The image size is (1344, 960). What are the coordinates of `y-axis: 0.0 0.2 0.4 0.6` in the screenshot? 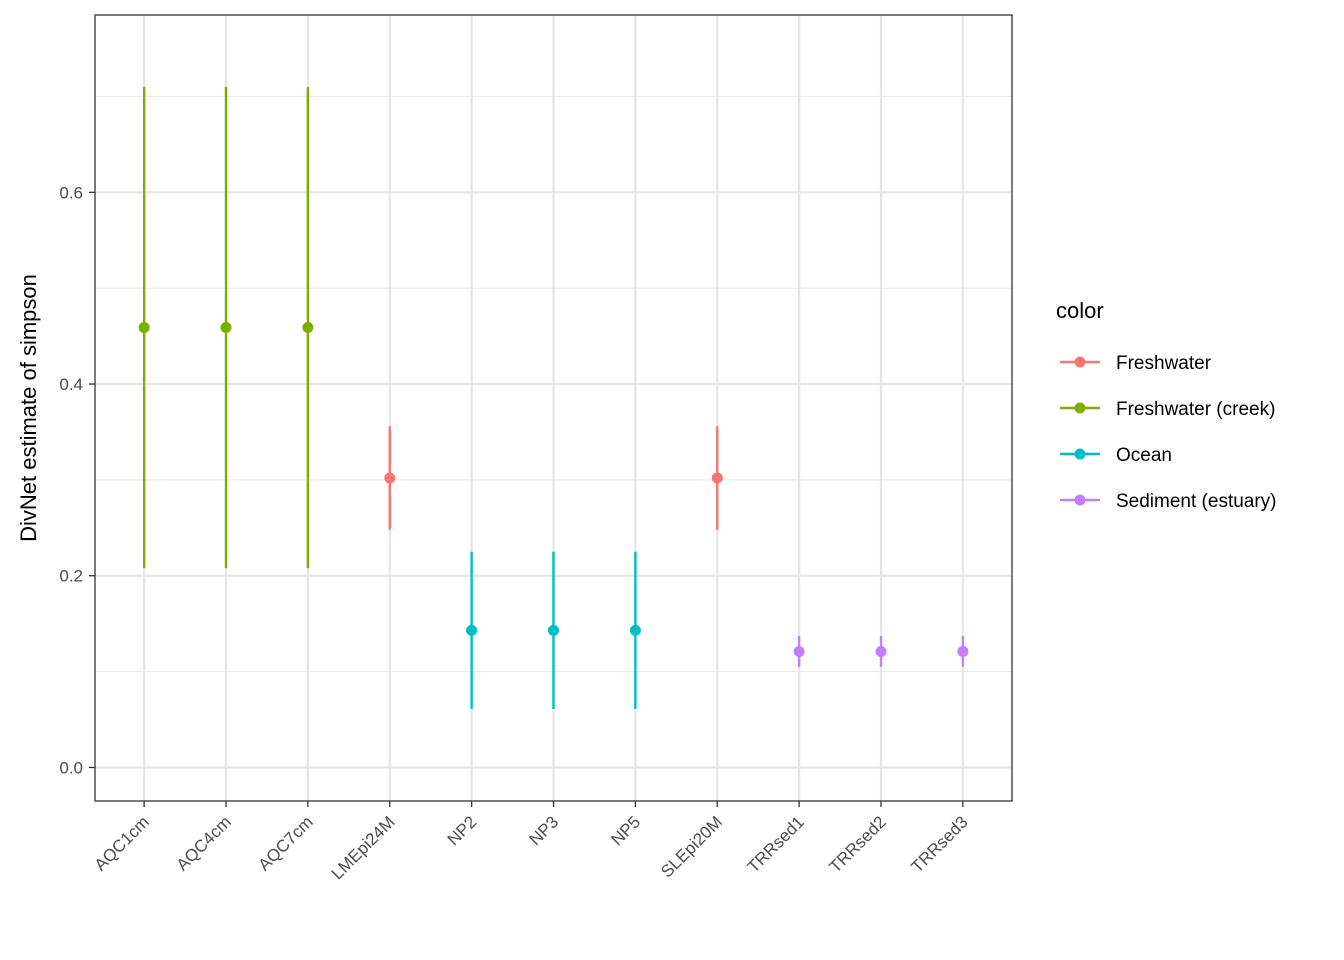 It's located at (77, 480).